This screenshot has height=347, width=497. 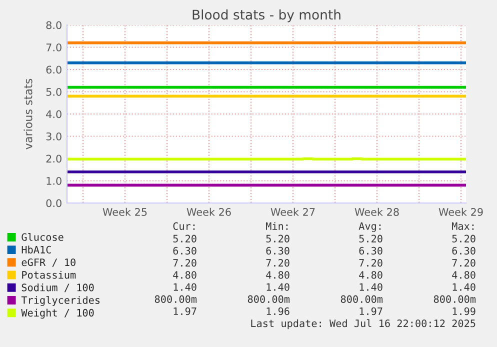 I want to click on y-tick-label: 3.0, so click(x=54, y=136).